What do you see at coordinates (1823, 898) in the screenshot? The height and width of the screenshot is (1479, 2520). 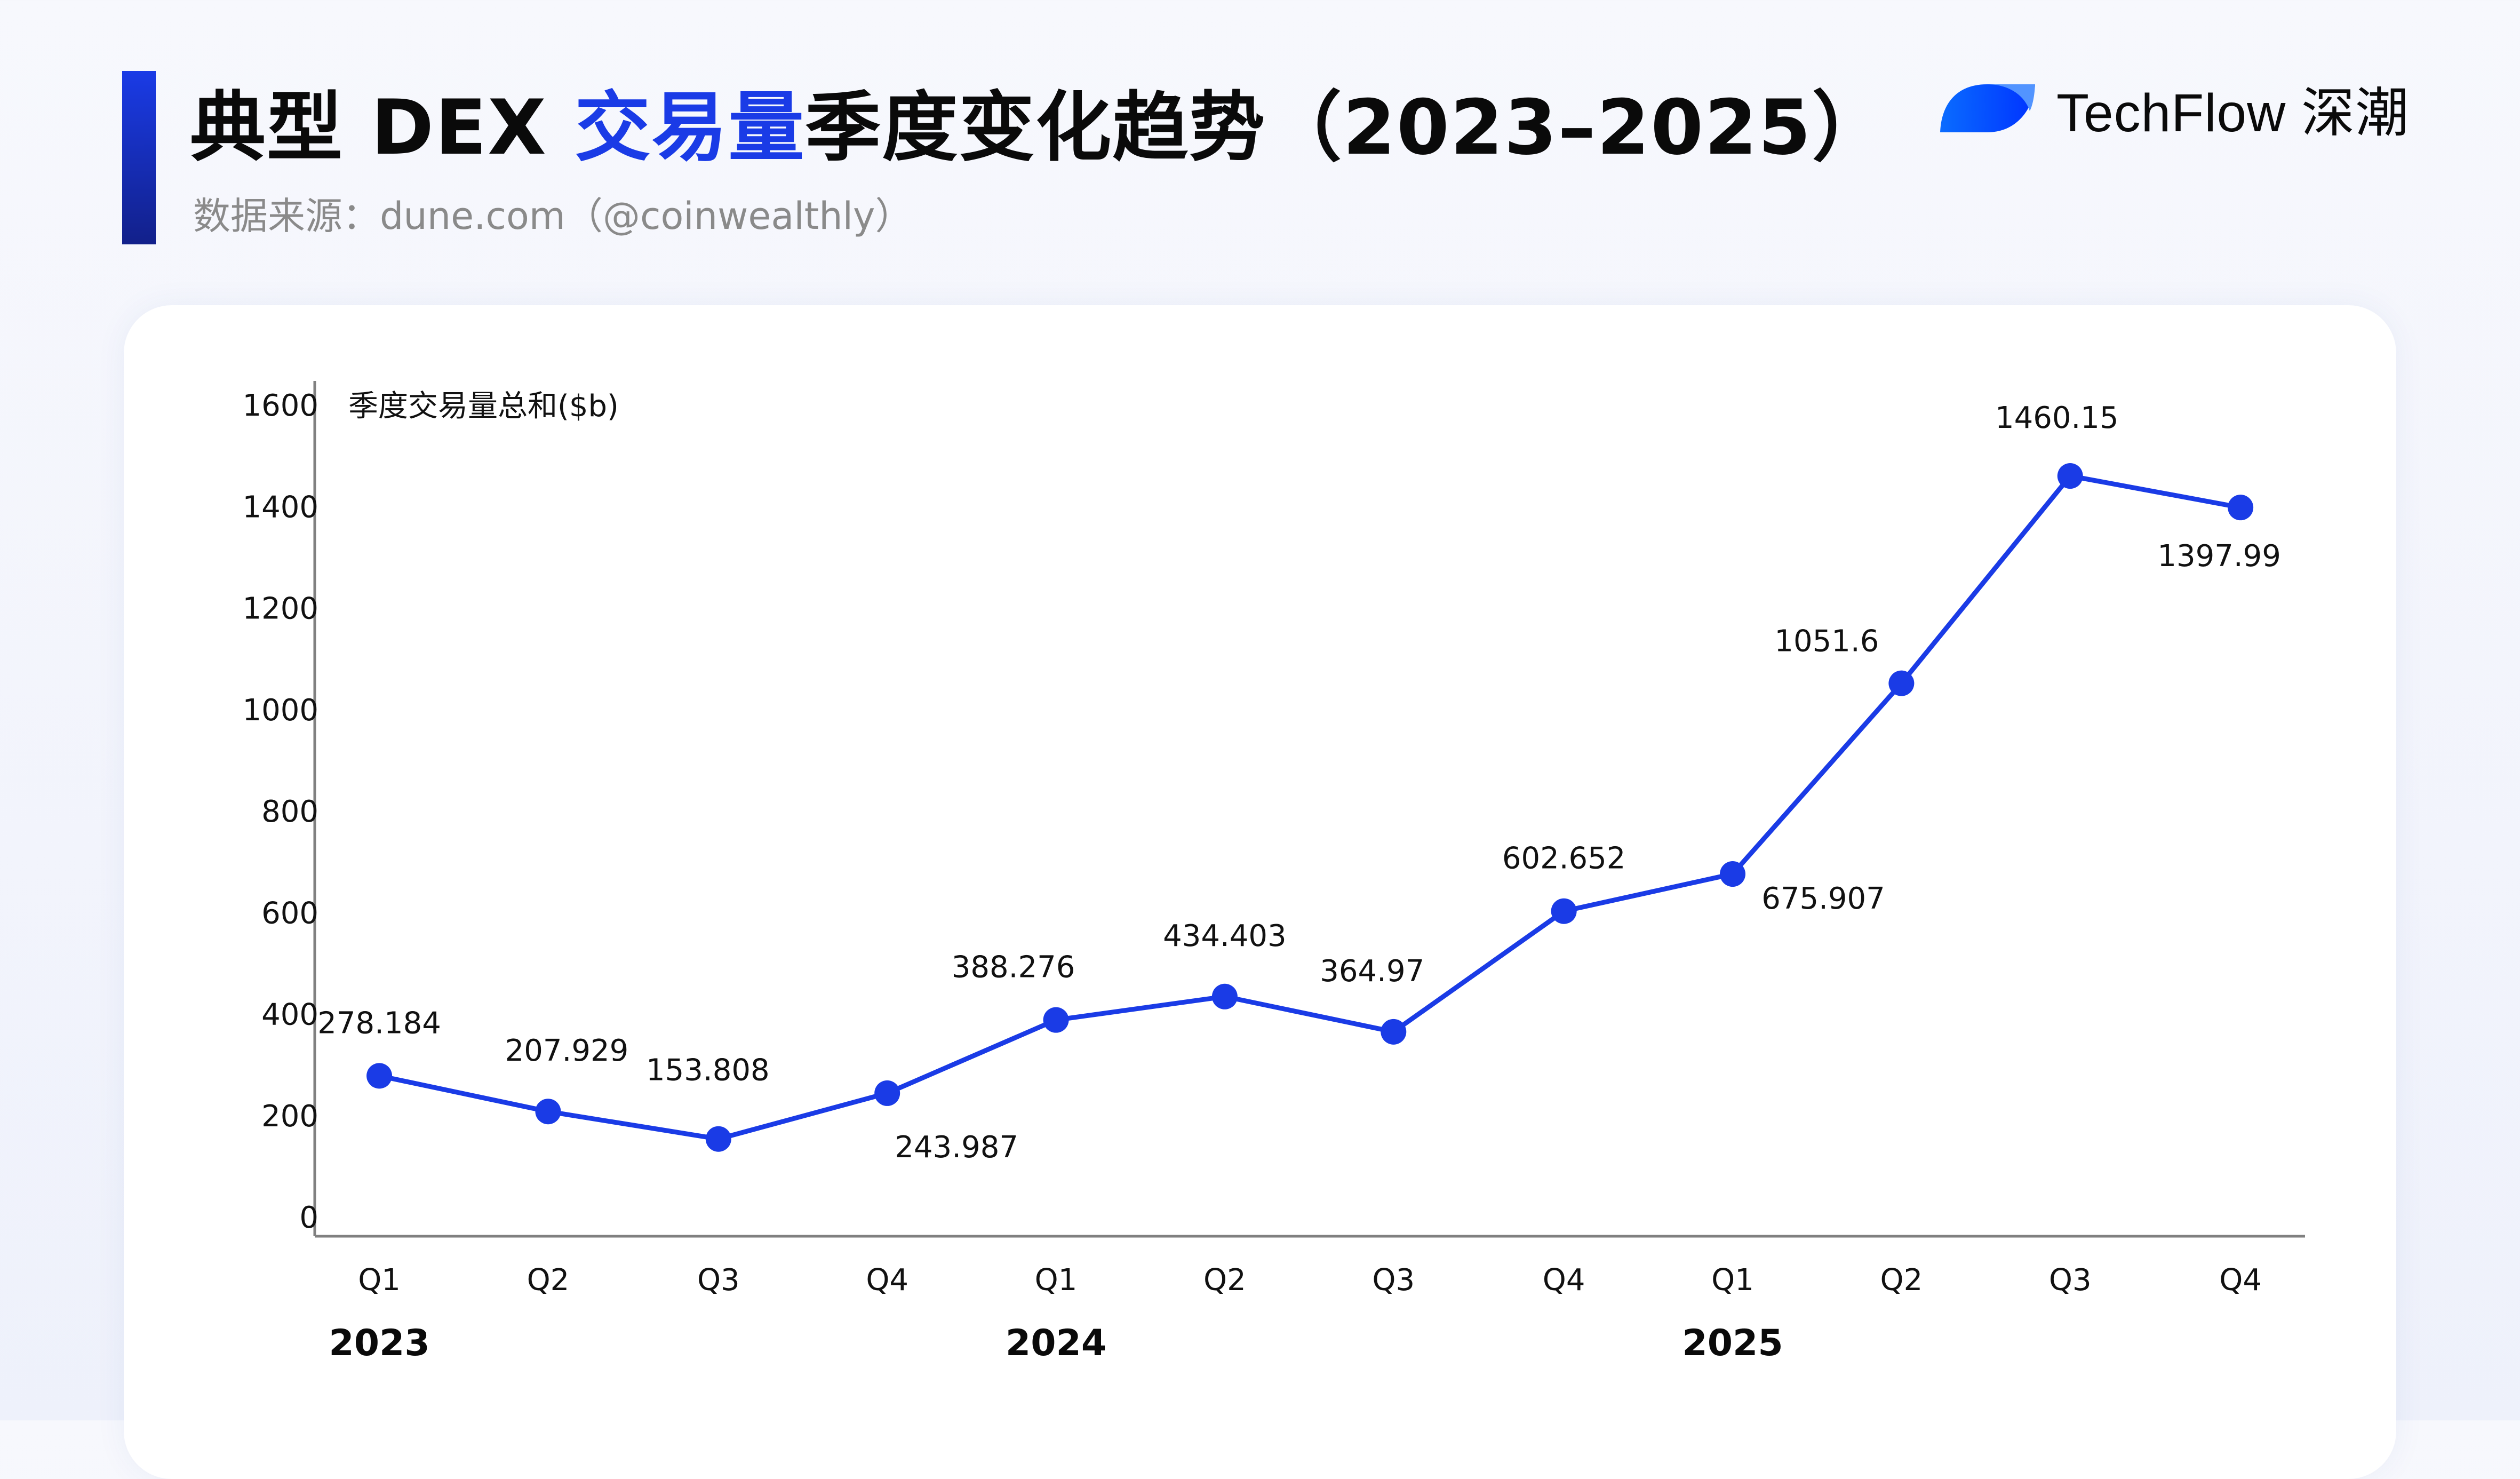 I see `data-label: 675.907` at bounding box center [1823, 898].